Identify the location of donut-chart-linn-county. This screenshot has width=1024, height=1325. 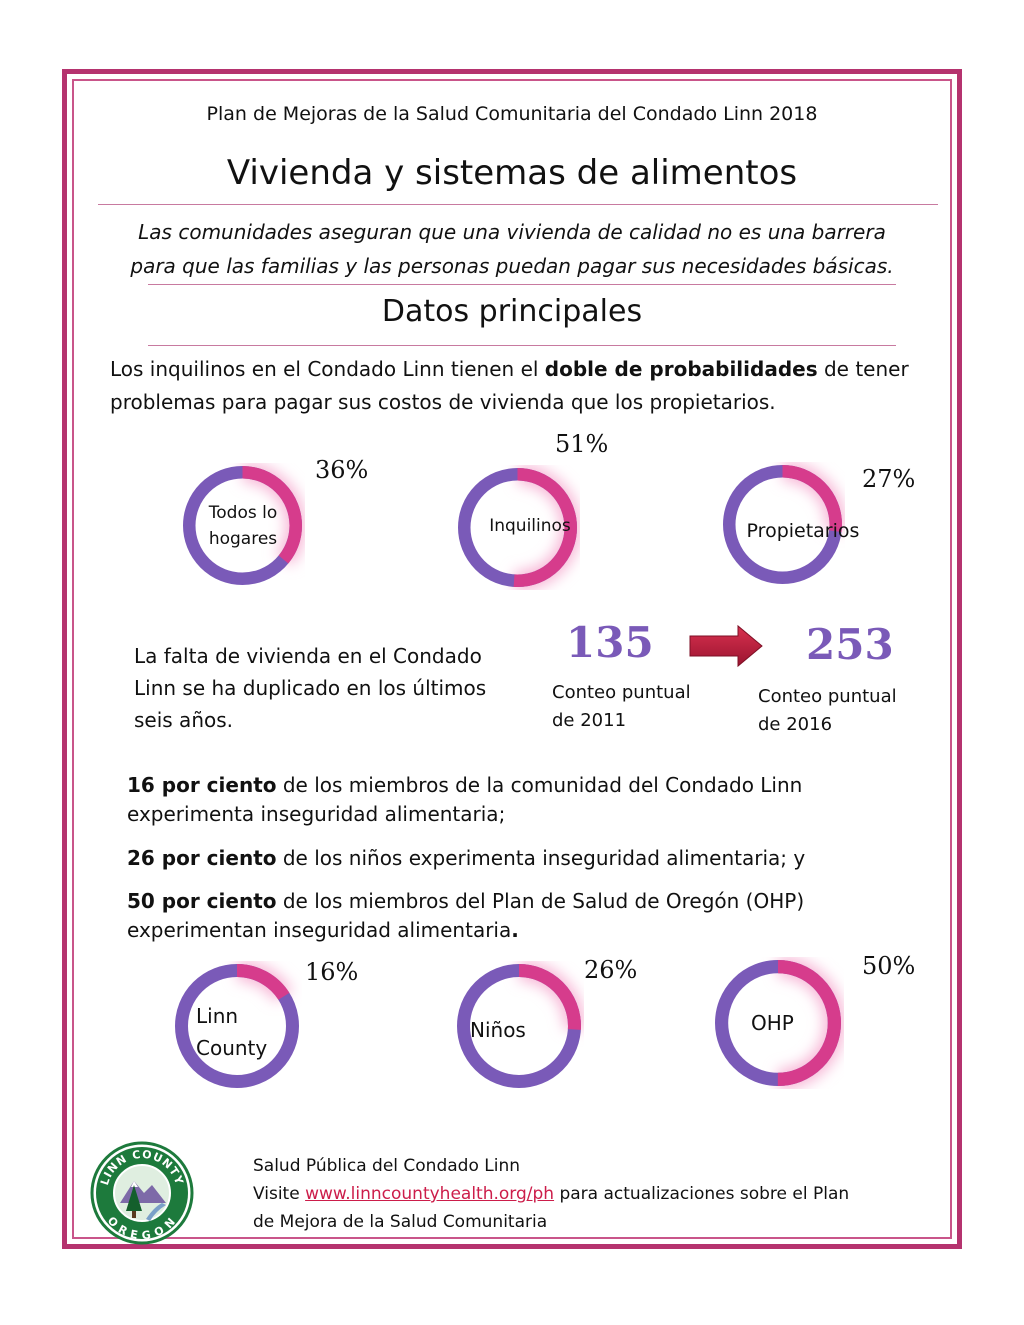
(237, 1026).